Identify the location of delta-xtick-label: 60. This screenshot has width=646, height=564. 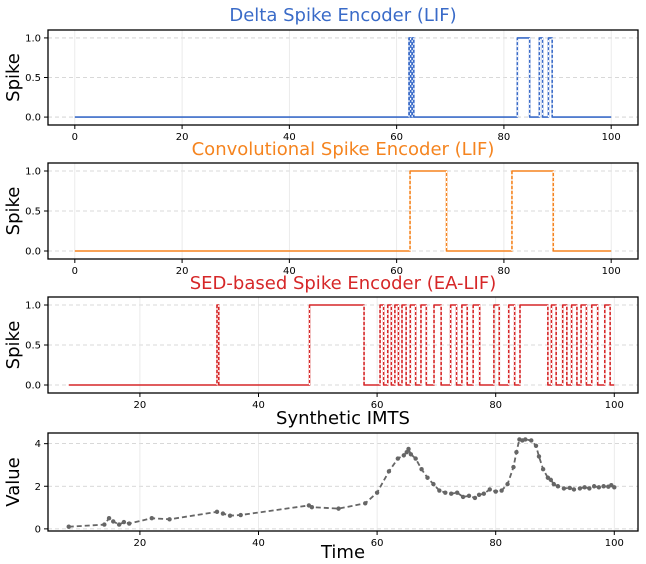
(396, 137).